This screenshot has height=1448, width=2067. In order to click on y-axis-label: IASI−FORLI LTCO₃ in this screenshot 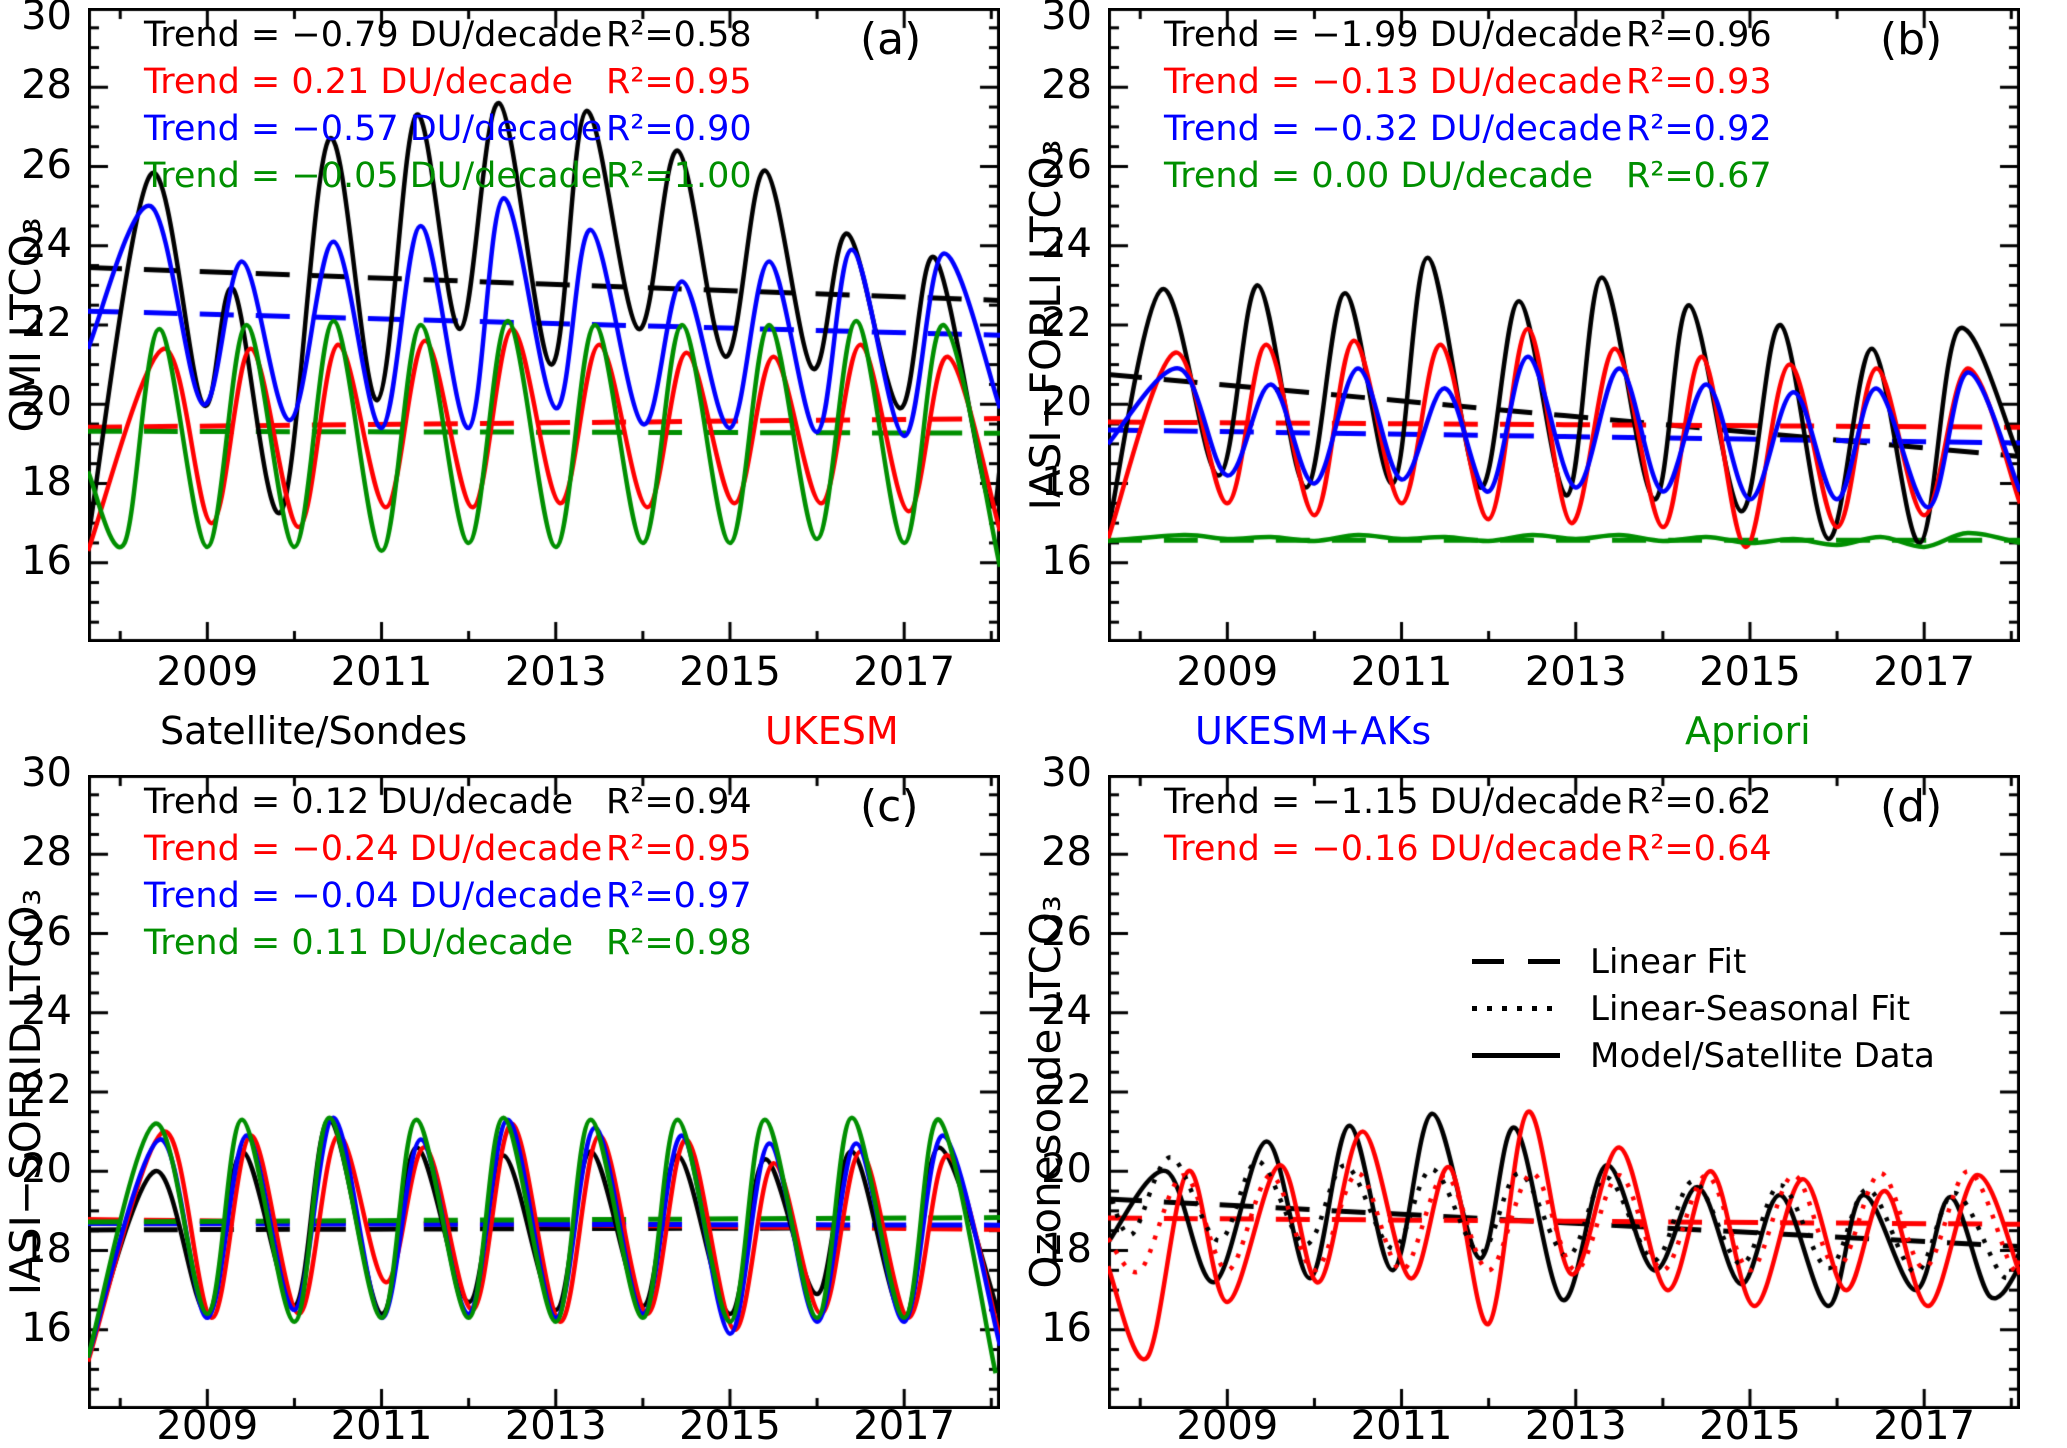, I will do `click(1045, 325)`.